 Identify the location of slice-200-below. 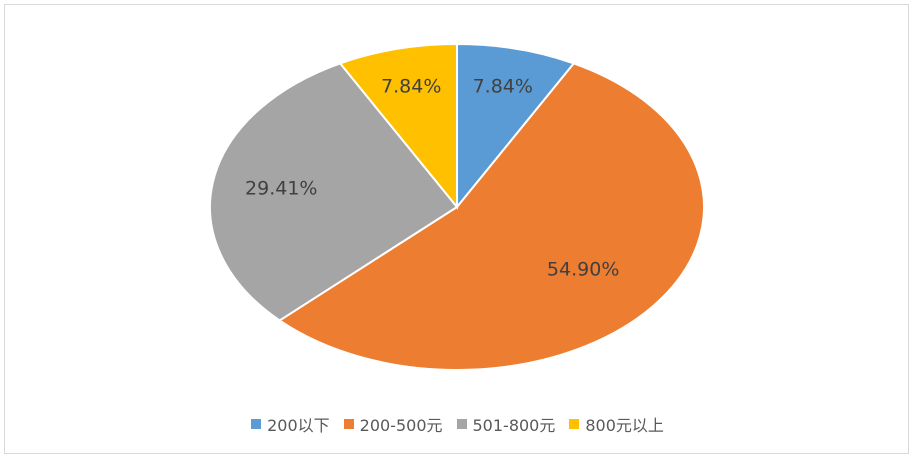
(516, 126).